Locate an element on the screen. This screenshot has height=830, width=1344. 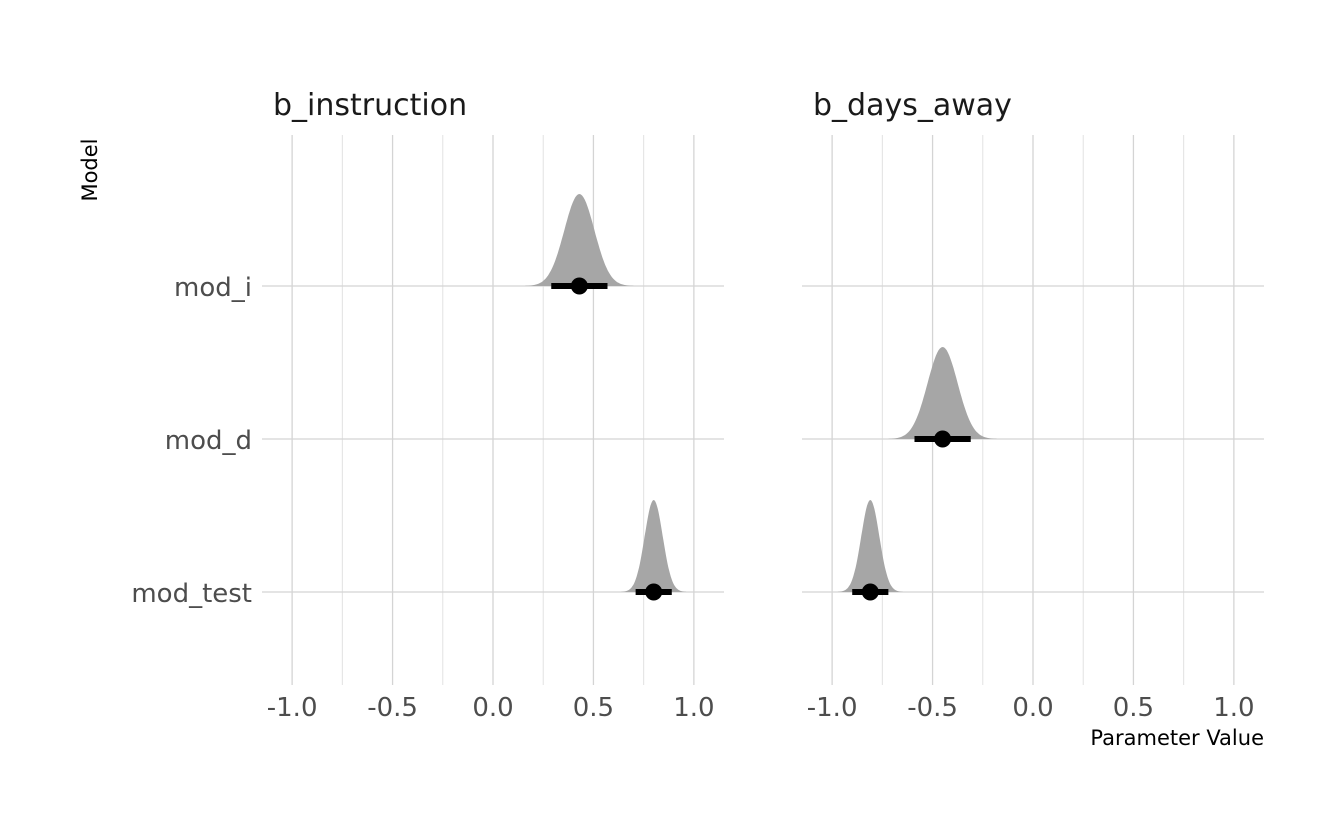
y-tick-label: mod_i is located at coordinates (213, 288).